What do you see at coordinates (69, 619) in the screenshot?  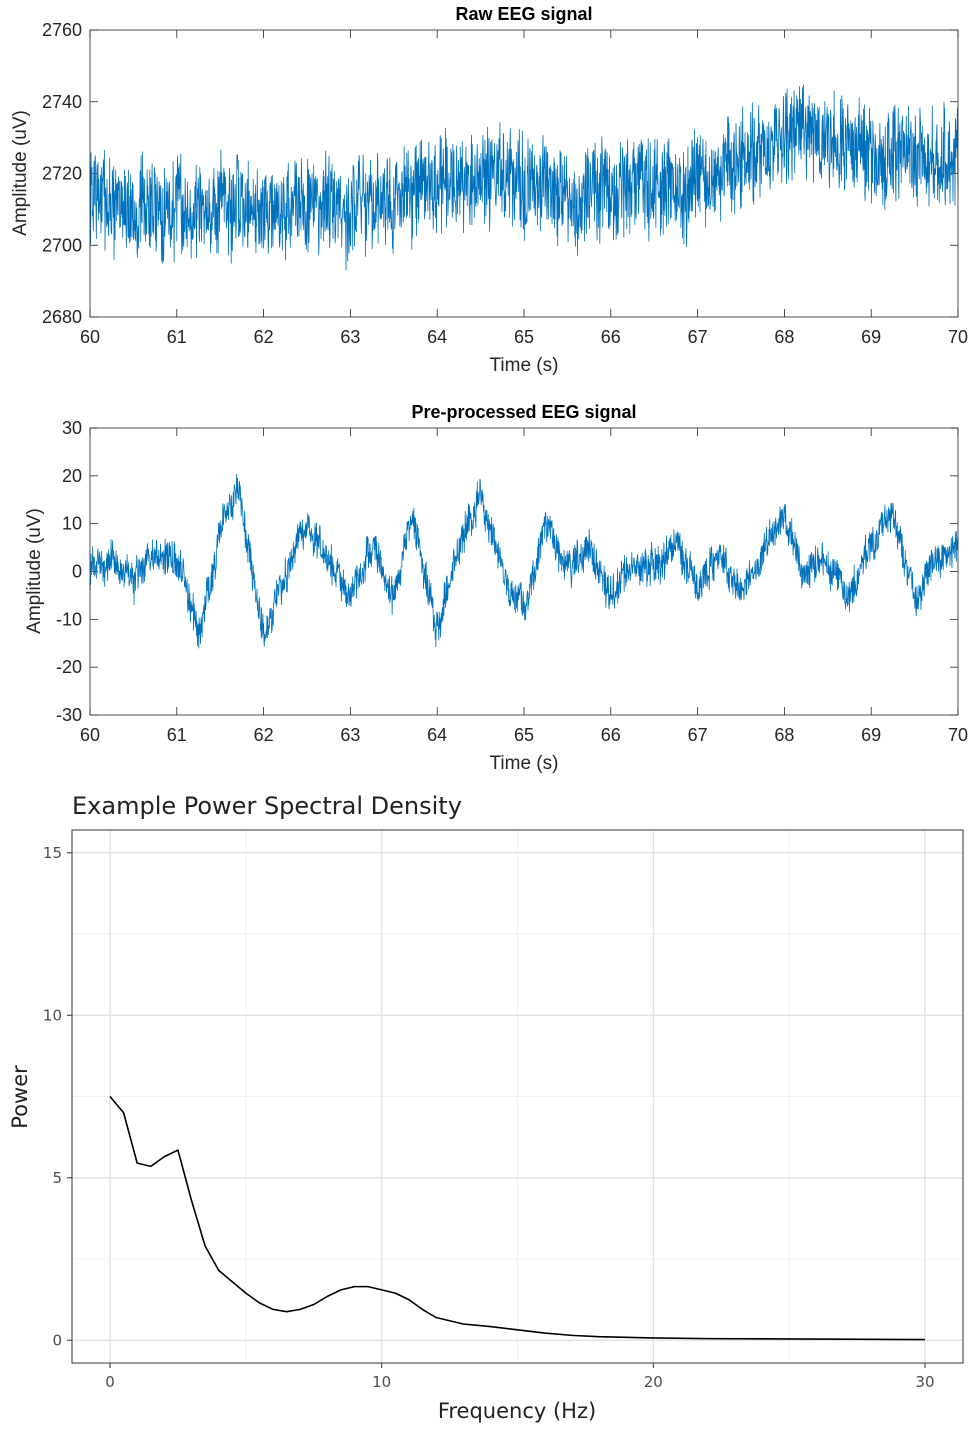 I see `y-tick-label: -10` at bounding box center [69, 619].